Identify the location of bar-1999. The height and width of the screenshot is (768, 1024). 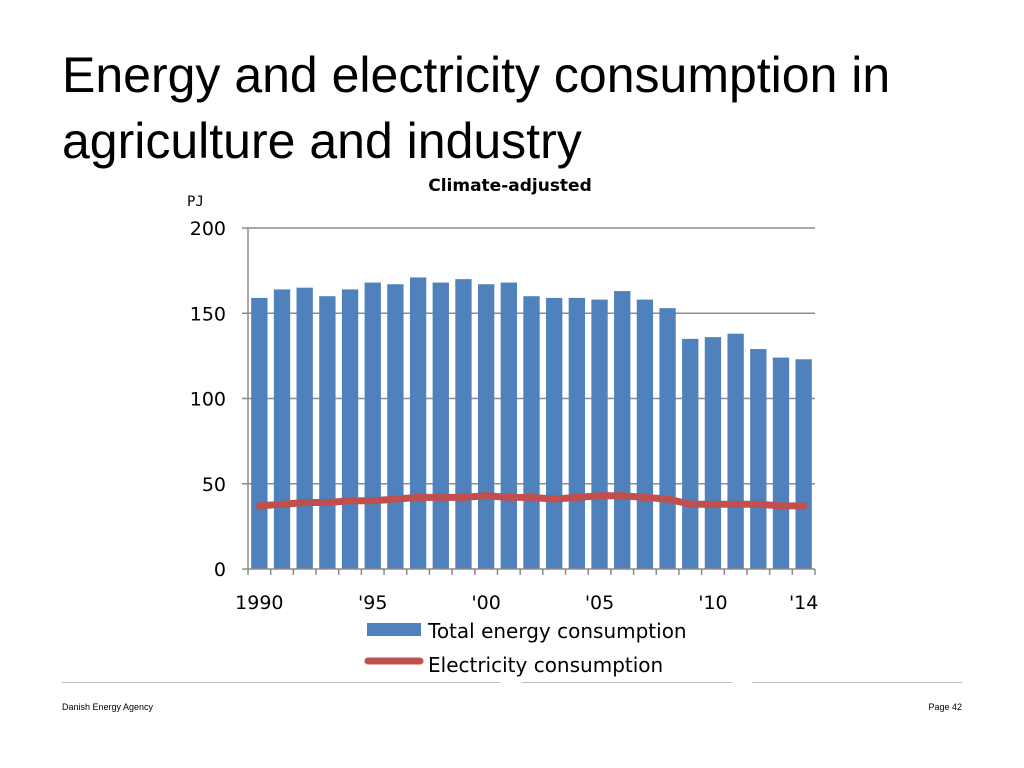
(463, 424).